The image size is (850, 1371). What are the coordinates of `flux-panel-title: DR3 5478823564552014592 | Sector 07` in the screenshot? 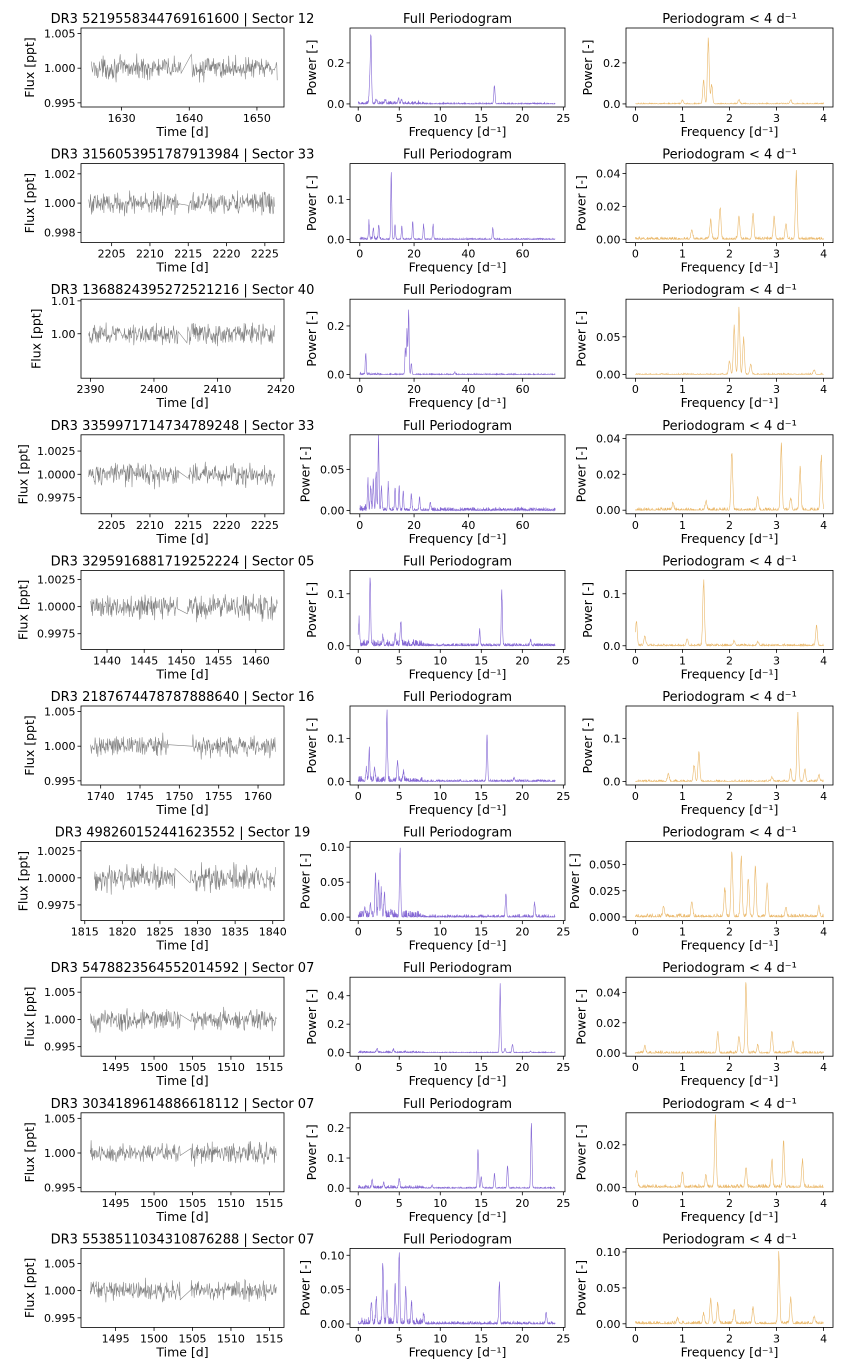 It's located at (183, 968).